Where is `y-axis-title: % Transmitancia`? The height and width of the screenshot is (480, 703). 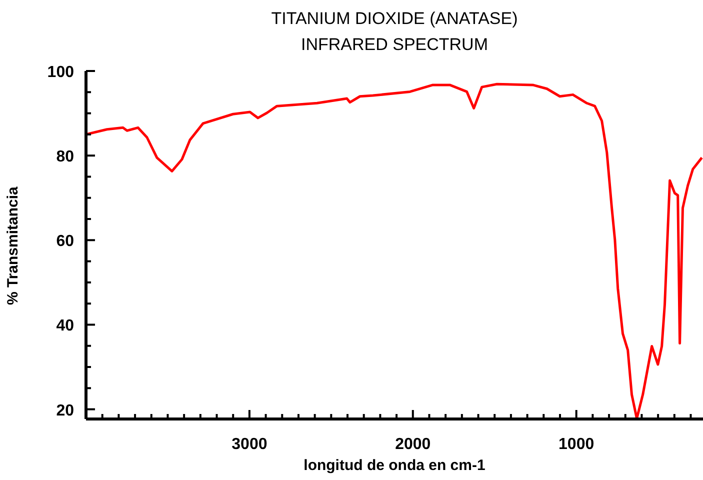
y-axis-title: % Transmitancia is located at coordinates (13, 245).